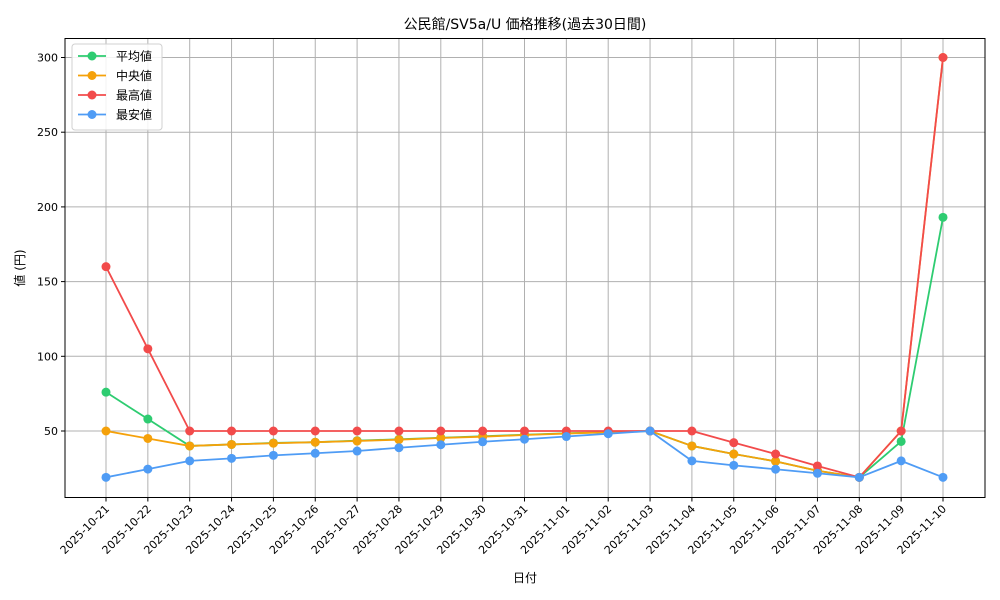 This screenshot has height=600, width=1000. Describe the element at coordinates (525, 578) in the screenshot. I see `x-axis-label: 日付` at that location.